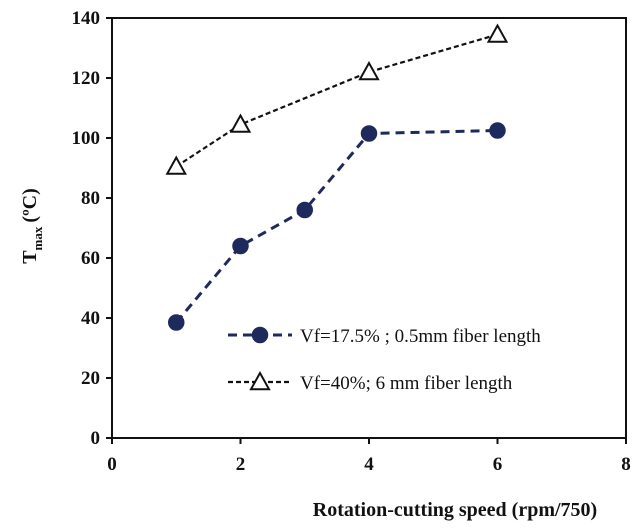 Image resolution: width=632 pixels, height=531 pixels. Describe the element at coordinates (369, 464) in the screenshot. I see `x-tick-label: 4` at that location.